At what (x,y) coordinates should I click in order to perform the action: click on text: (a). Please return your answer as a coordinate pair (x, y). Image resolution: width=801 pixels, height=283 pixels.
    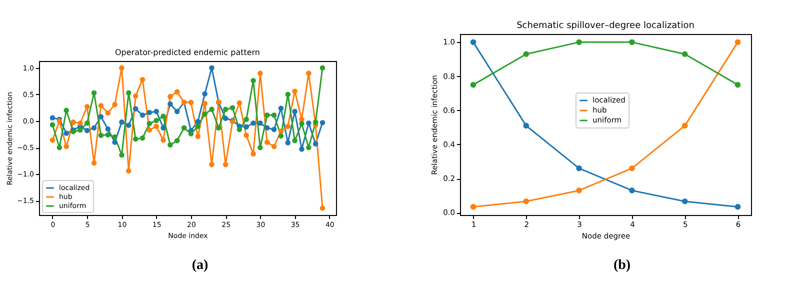
    Looking at the image, I should click on (200, 266).